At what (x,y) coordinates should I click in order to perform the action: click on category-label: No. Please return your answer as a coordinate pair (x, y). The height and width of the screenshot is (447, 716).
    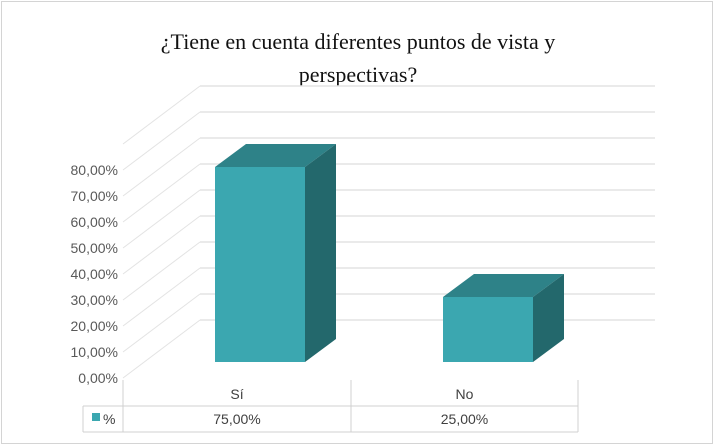
    Looking at the image, I should click on (465, 394).